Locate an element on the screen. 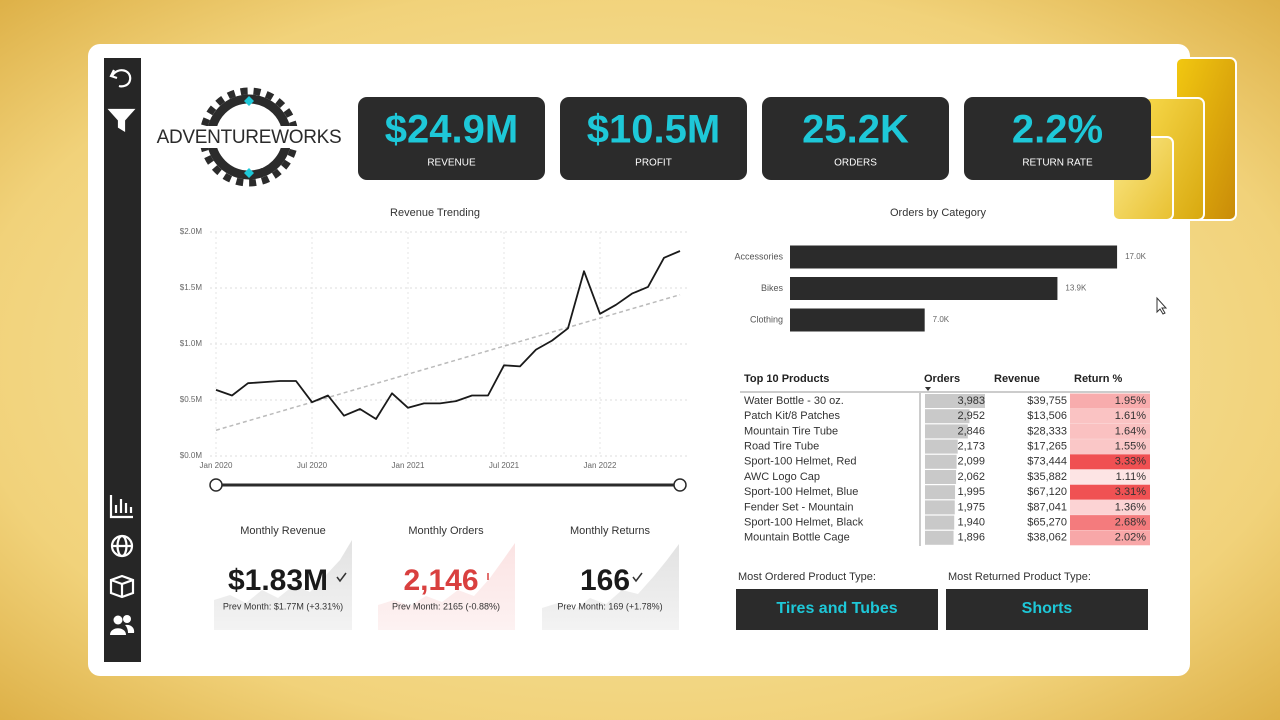 The height and width of the screenshot is (720, 1280). trend-line is located at coordinates (448, 362).